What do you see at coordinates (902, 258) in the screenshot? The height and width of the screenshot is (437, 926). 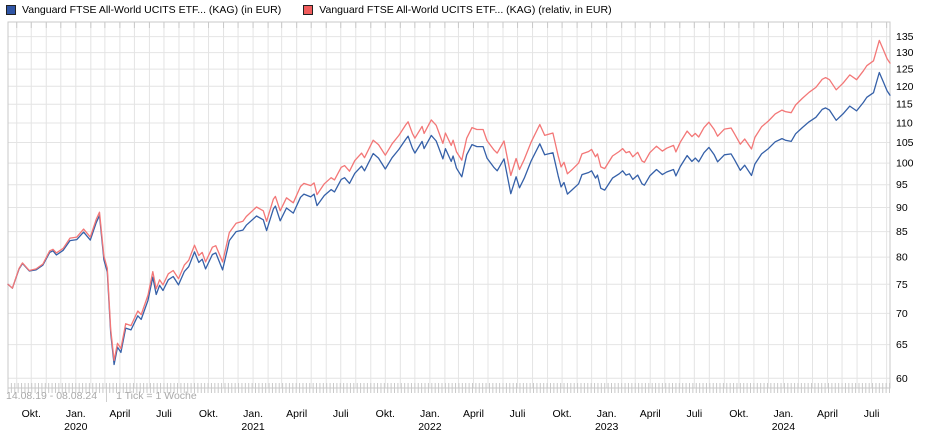 I see `y-axis-tick-label: 80` at bounding box center [902, 258].